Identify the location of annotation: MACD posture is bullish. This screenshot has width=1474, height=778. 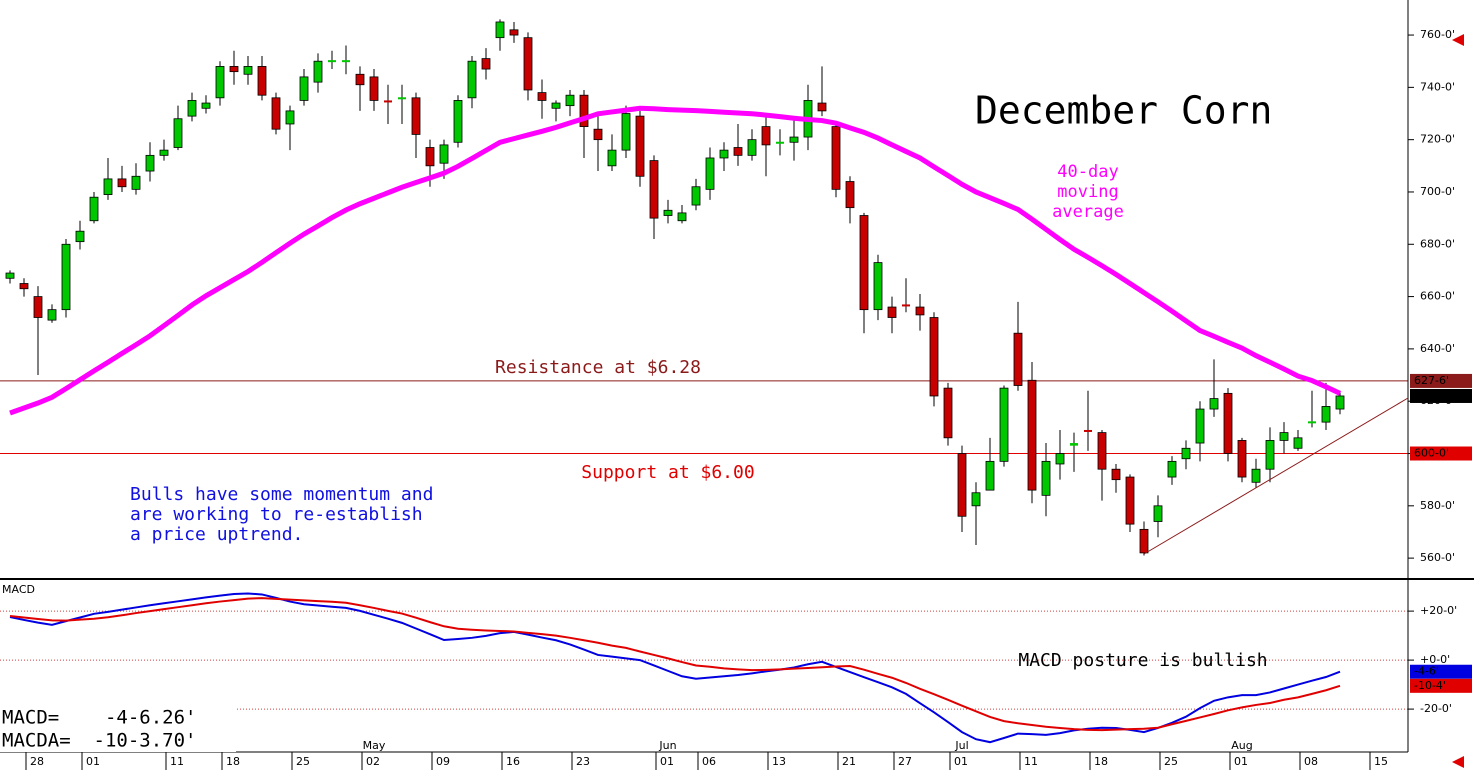
(1142, 660).